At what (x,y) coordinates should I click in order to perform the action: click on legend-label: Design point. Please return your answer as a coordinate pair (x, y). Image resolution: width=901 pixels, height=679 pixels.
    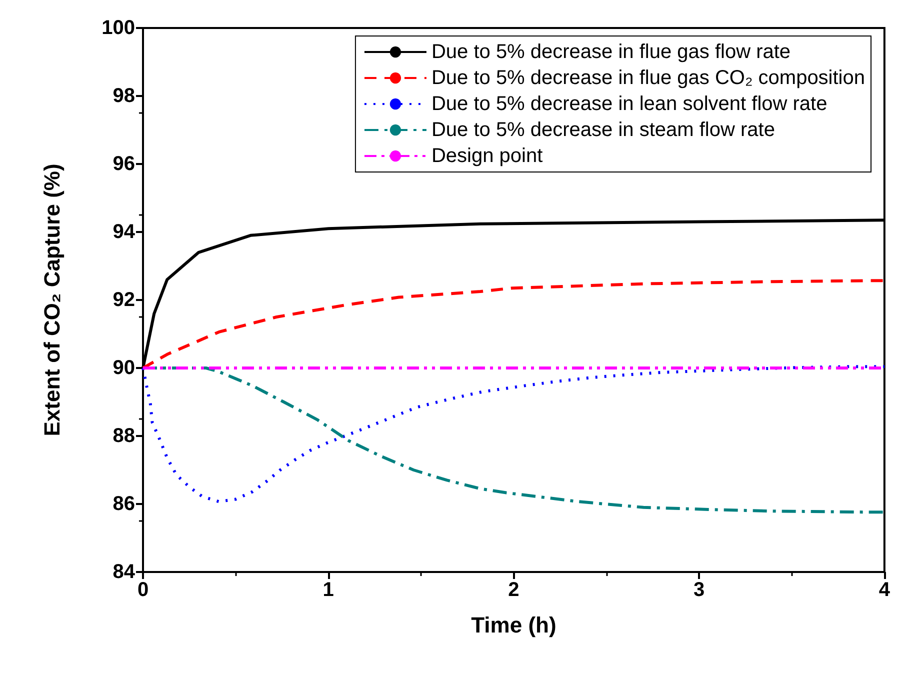
    Looking at the image, I should click on (487, 156).